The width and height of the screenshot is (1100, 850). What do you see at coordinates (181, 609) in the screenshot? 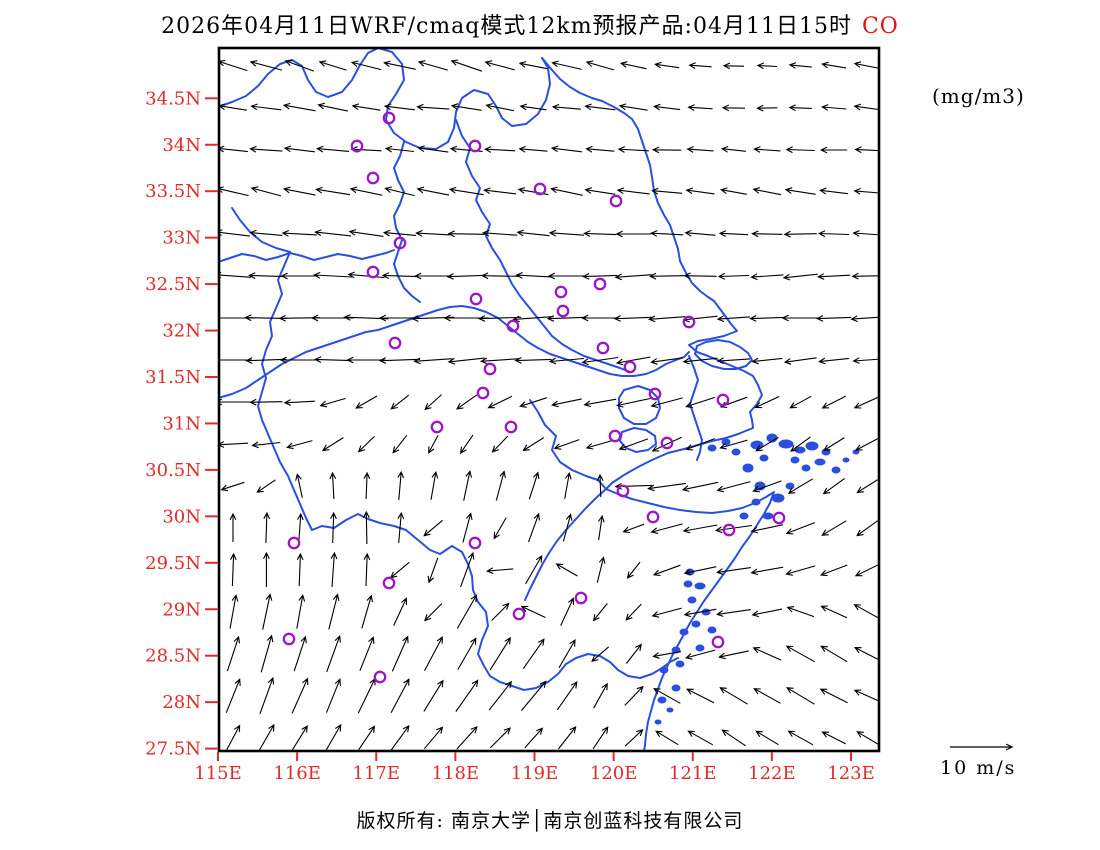
I see `lat-tick-label: 29N` at bounding box center [181, 609].